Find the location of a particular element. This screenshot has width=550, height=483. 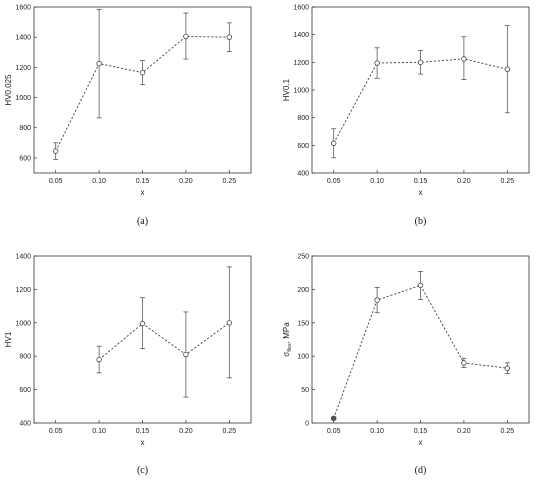

y-axis-label-main: HV0.1 is located at coordinates (286, 89).